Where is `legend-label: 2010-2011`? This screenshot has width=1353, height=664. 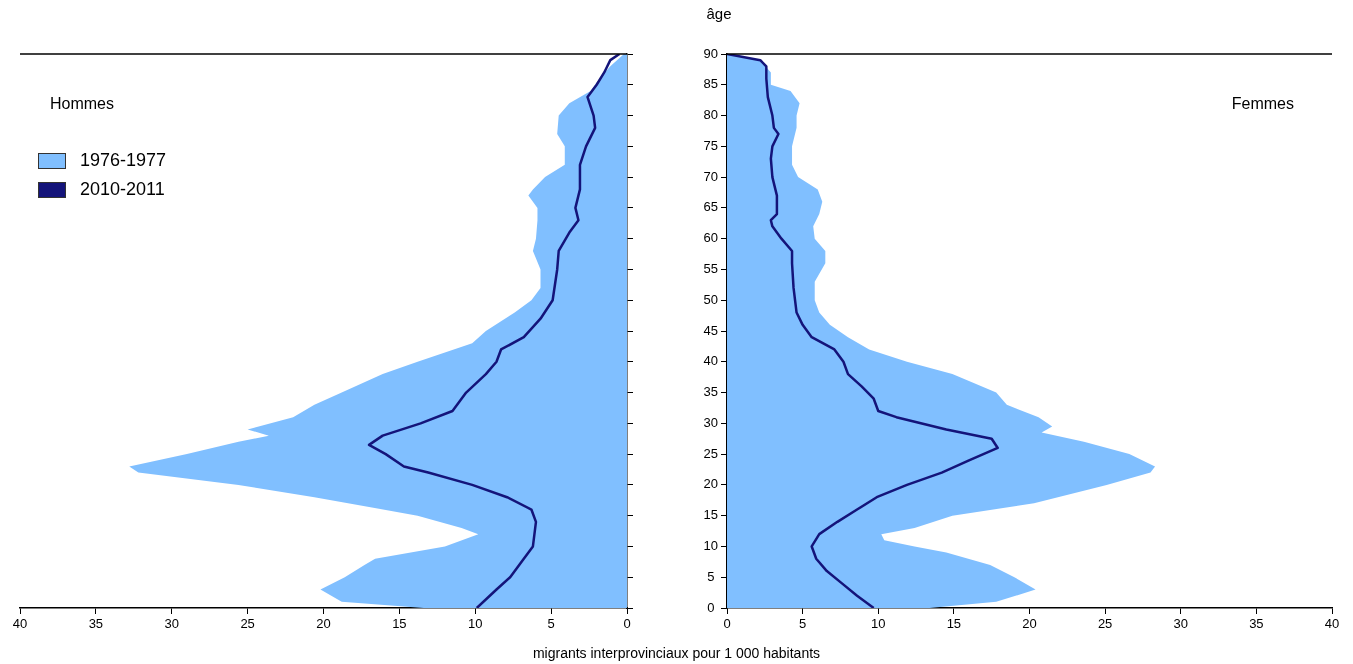
legend-label: 2010-2011 is located at coordinates (122, 189).